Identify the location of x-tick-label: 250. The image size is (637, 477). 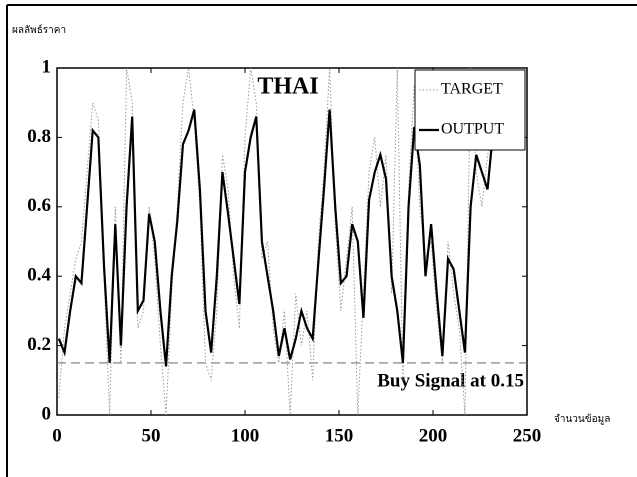
(527, 435).